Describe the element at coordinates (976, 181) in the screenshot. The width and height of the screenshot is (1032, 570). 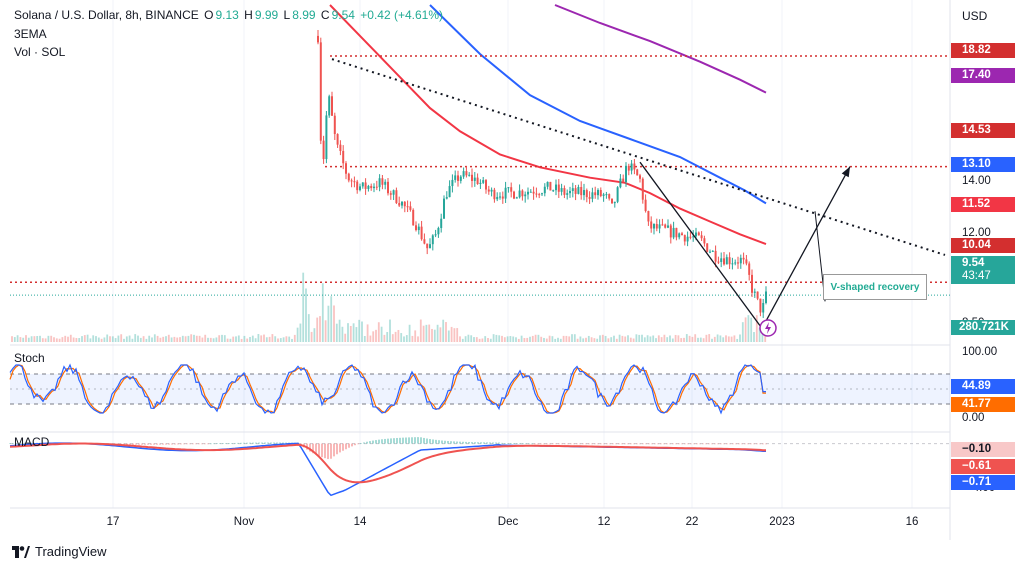
I see `price-tick-label: 14.00` at that location.